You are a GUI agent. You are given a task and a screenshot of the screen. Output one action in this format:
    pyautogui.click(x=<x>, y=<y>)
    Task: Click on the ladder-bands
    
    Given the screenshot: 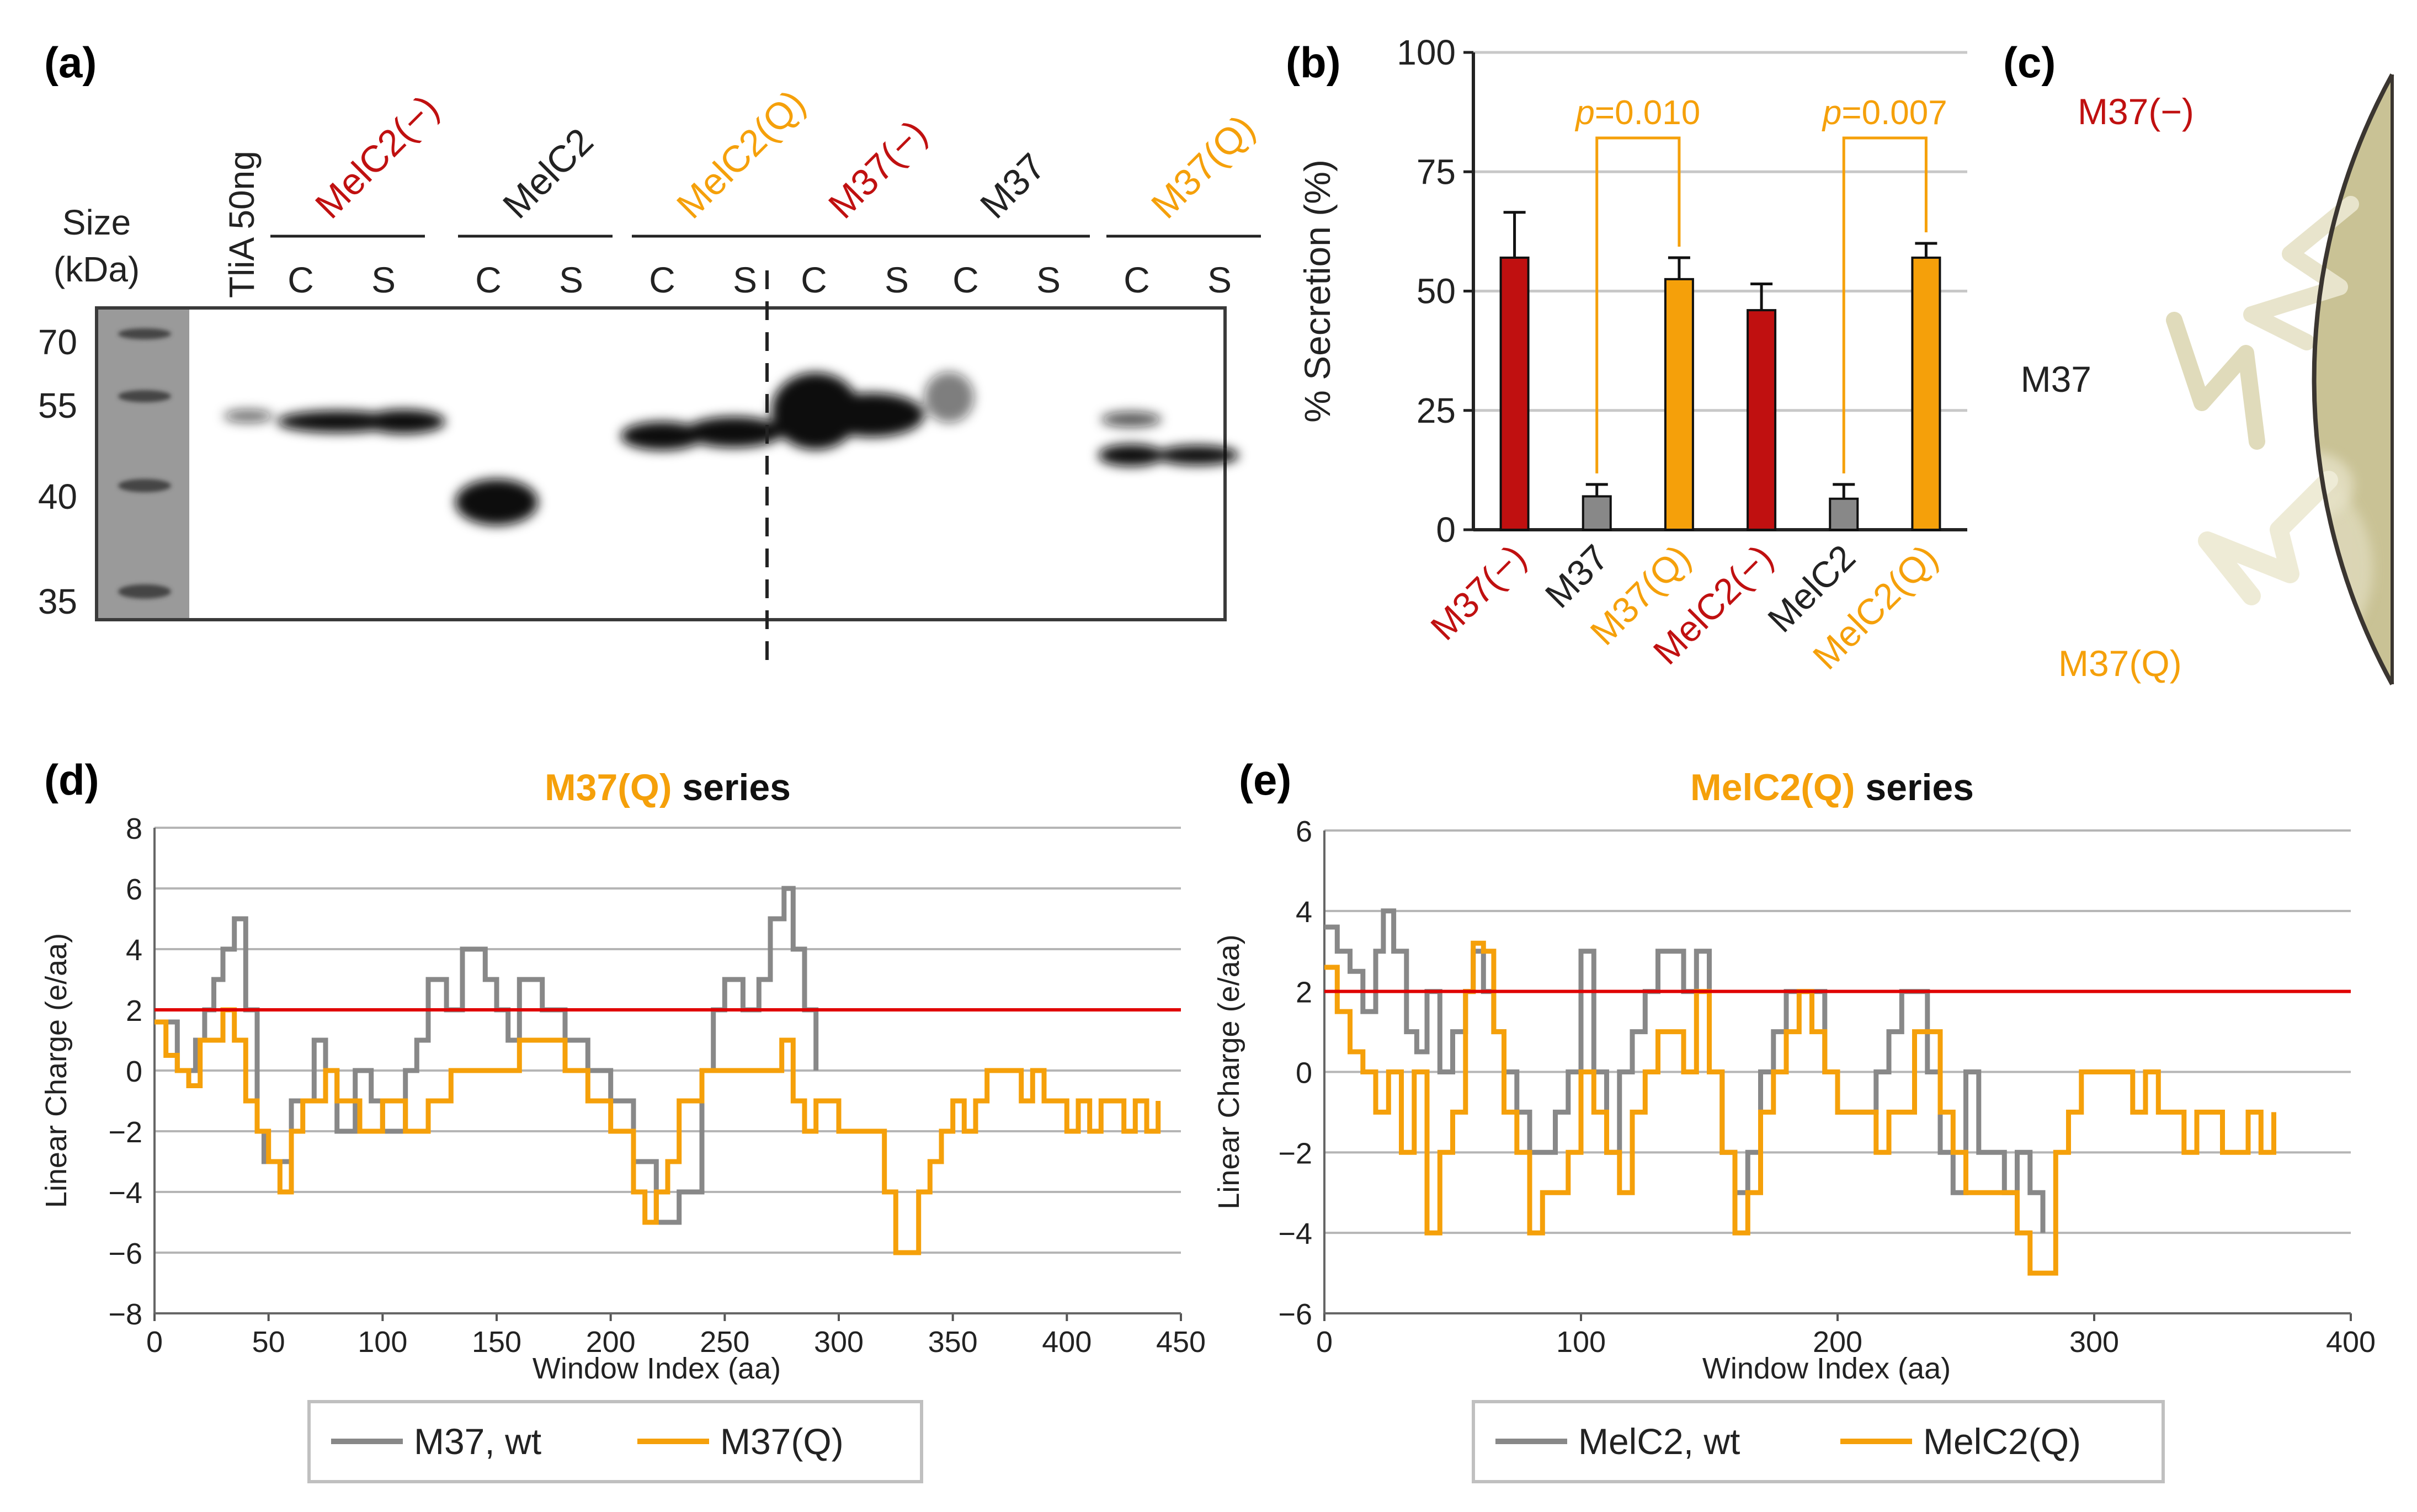 What is the action you would take?
    pyautogui.click(x=144, y=463)
    